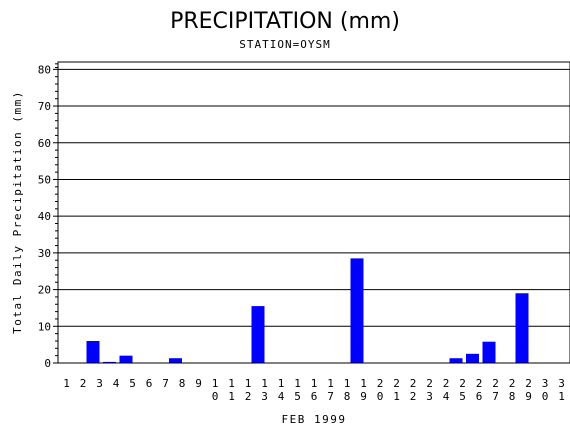 This screenshot has height=430, width=570. Describe the element at coordinates (284, 44) in the screenshot. I see `chart-subtitle: STATION=OYSM` at that location.